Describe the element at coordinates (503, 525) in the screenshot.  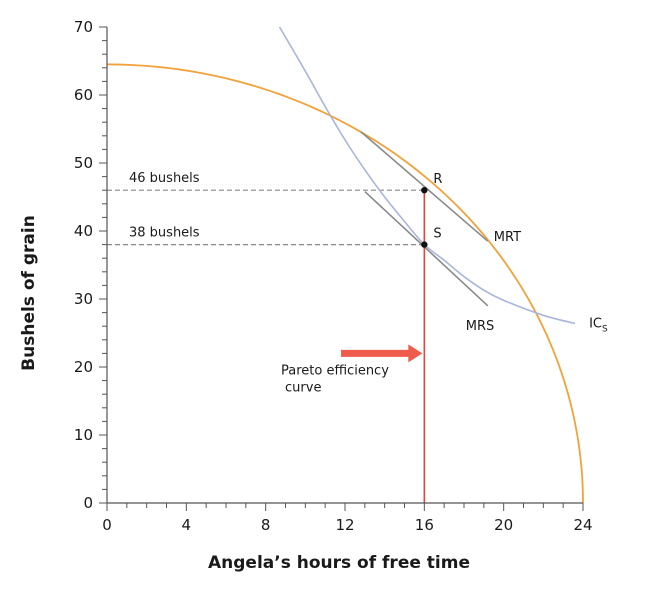
I see `x-tick-label: 20` at that location.